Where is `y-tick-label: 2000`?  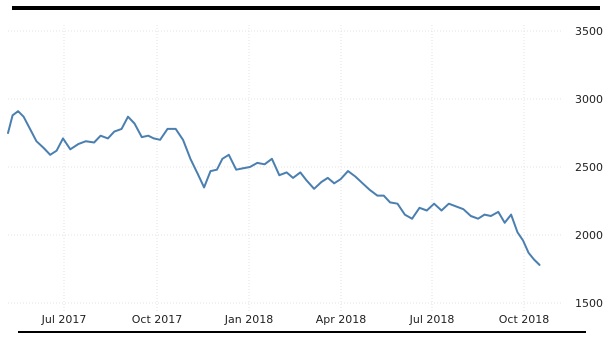
y-tick-label: 2000 is located at coordinates (589, 235).